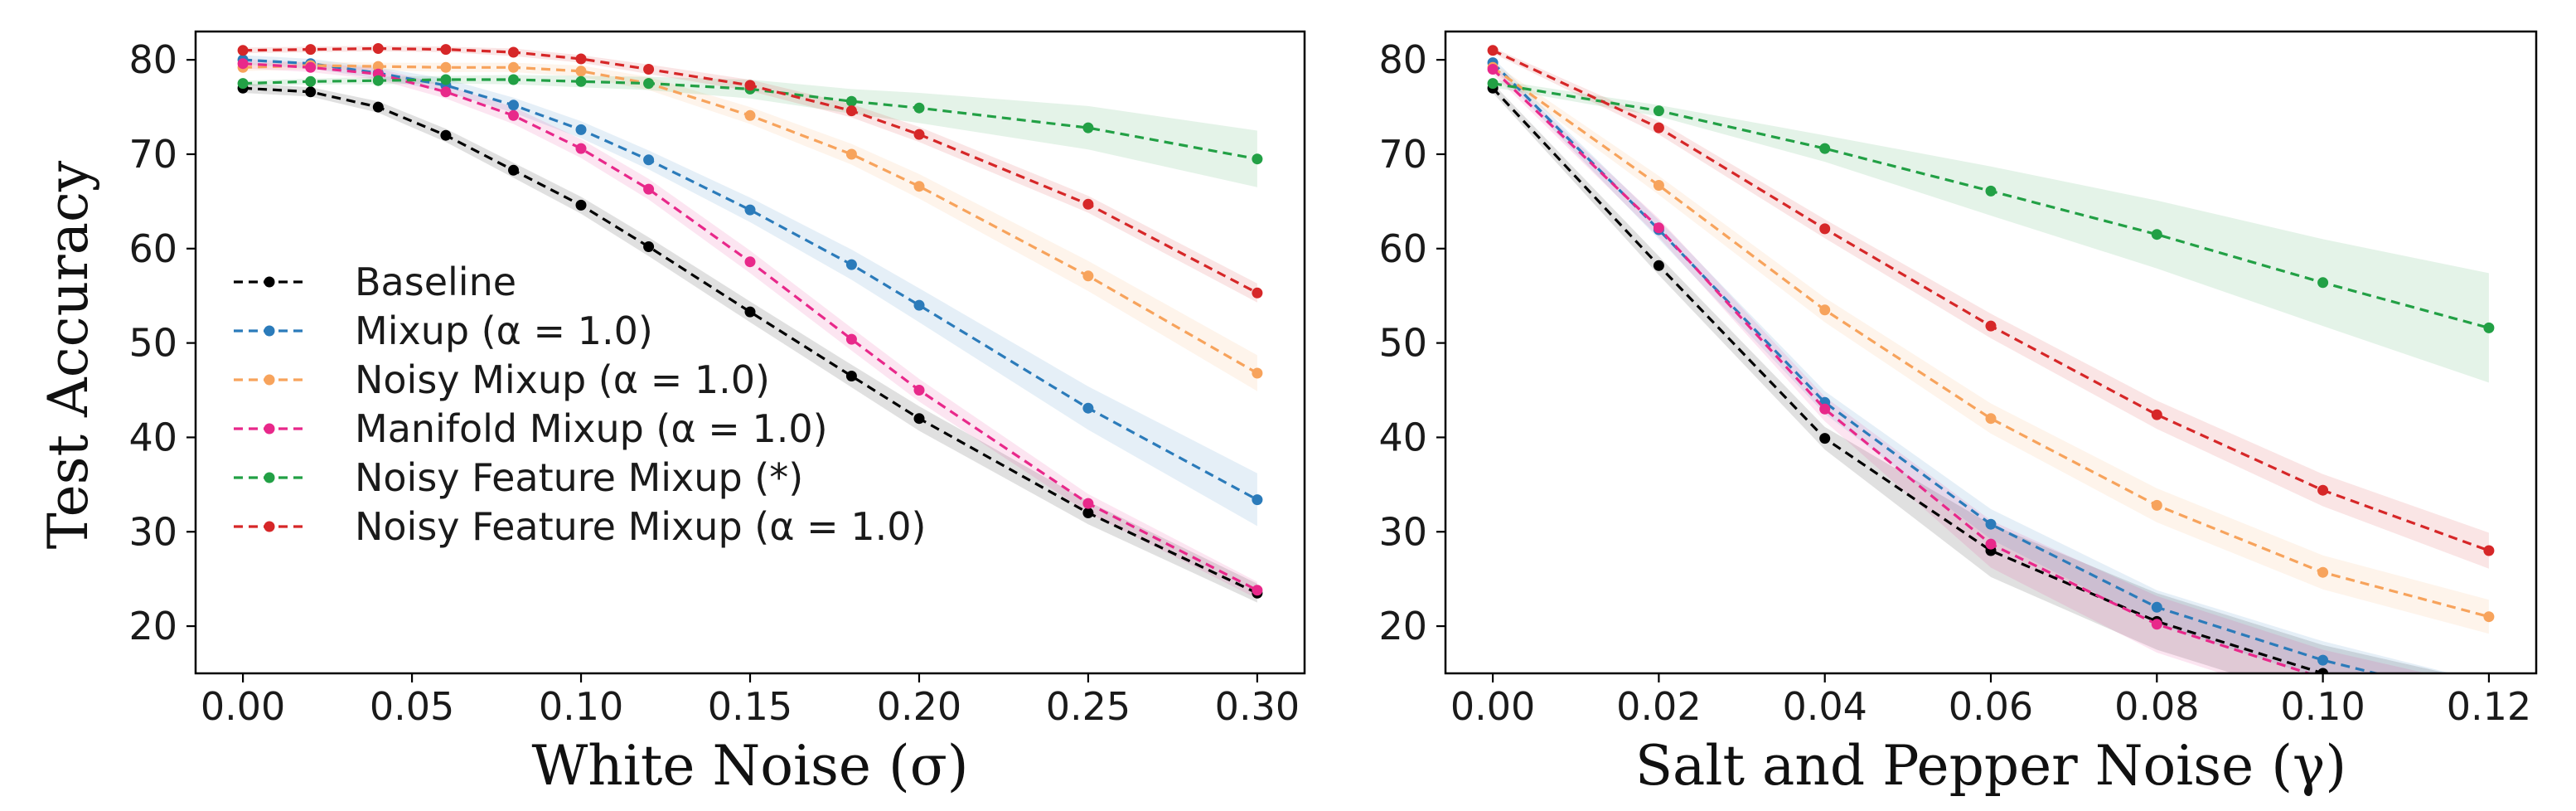 This screenshot has width=2576, height=811. Describe the element at coordinates (1402, 531) in the screenshot. I see `y-tick-label: 30` at that location.